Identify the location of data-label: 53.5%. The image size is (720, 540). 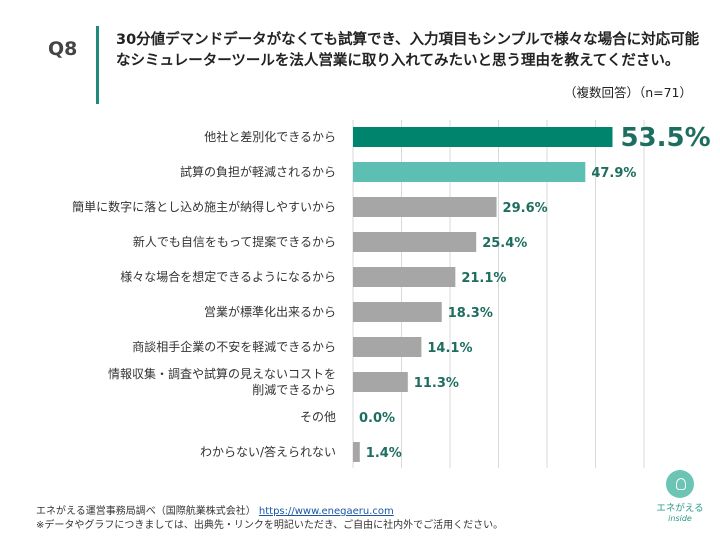
(665, 138).